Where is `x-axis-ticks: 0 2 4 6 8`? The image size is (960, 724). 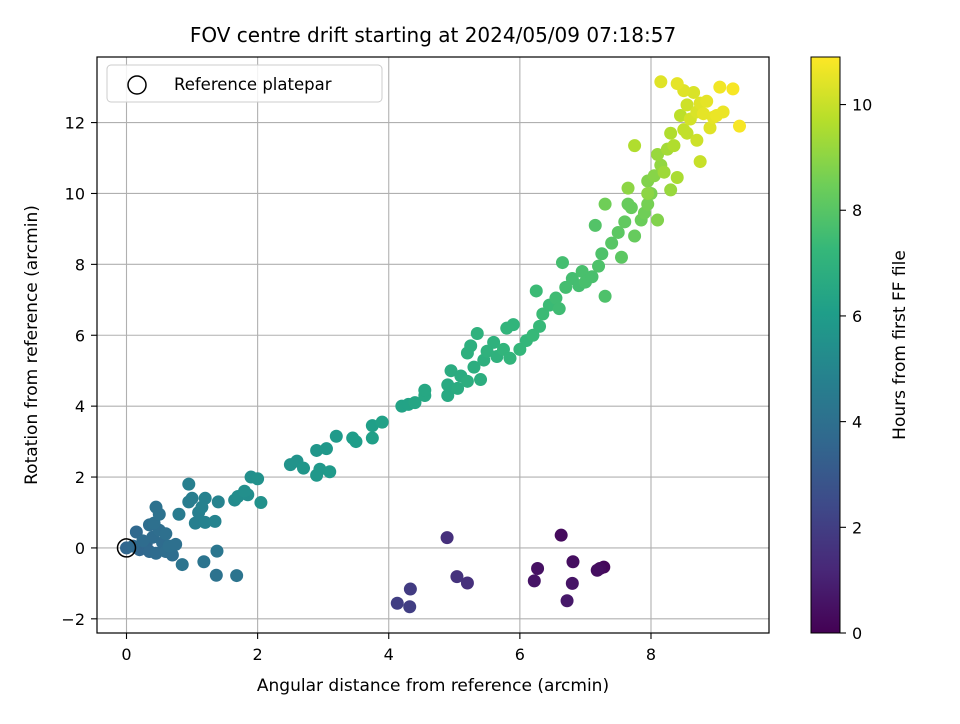
x-axis-ticks: 0 2 4 6 8 is located at coordinates (388, 648).